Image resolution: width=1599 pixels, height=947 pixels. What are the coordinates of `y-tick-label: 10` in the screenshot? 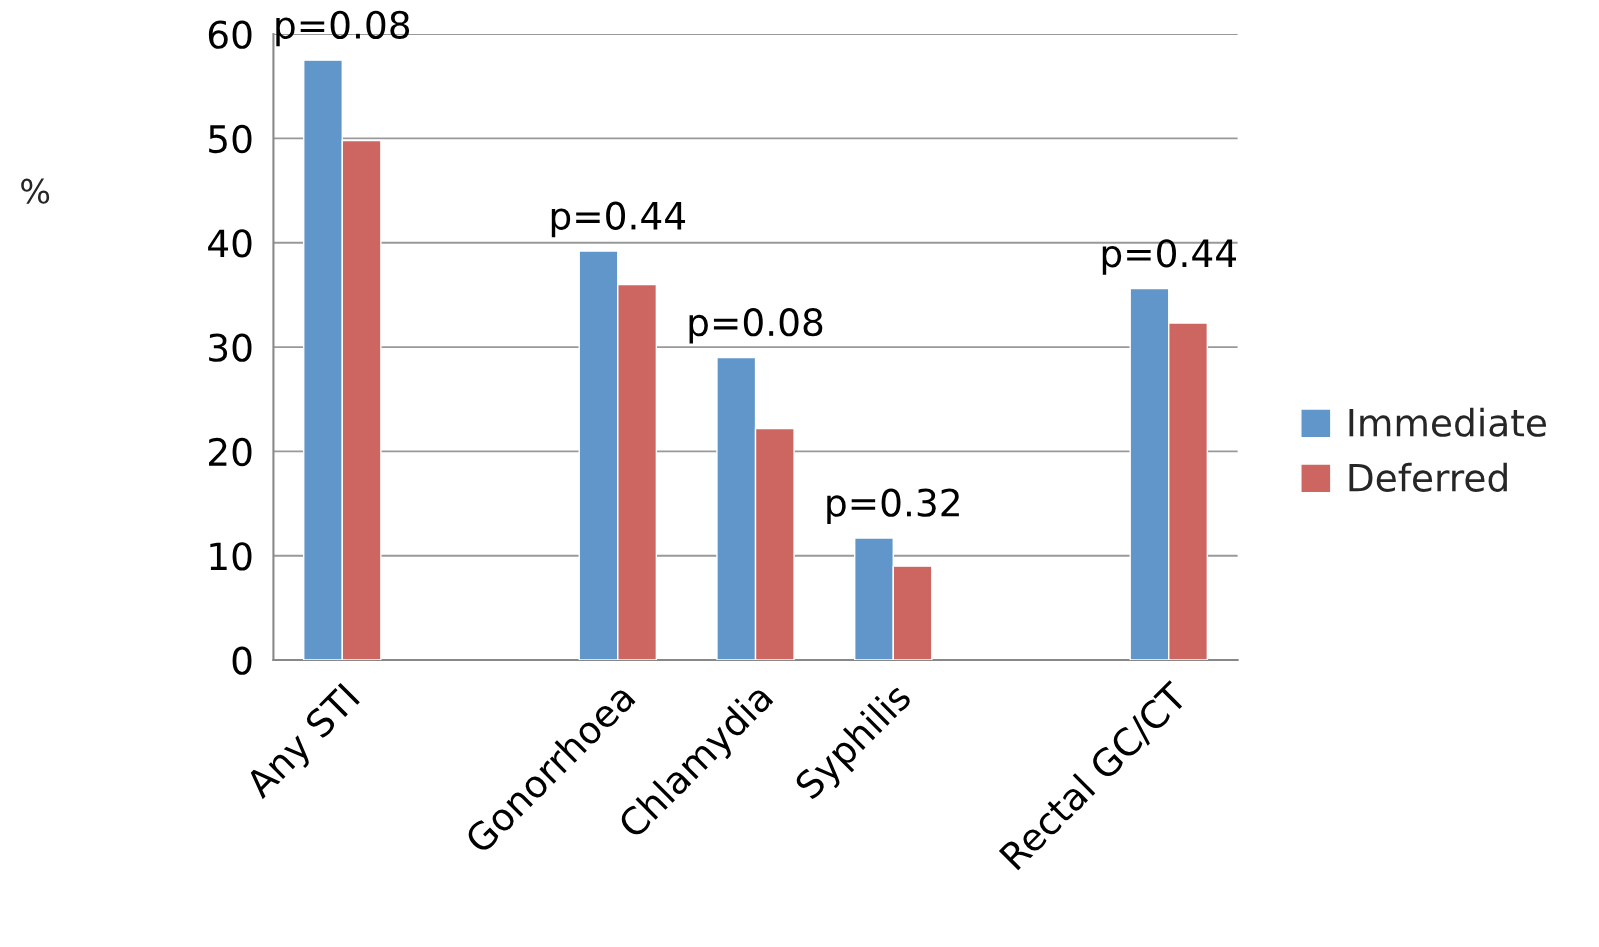 It's located at (231, 556).